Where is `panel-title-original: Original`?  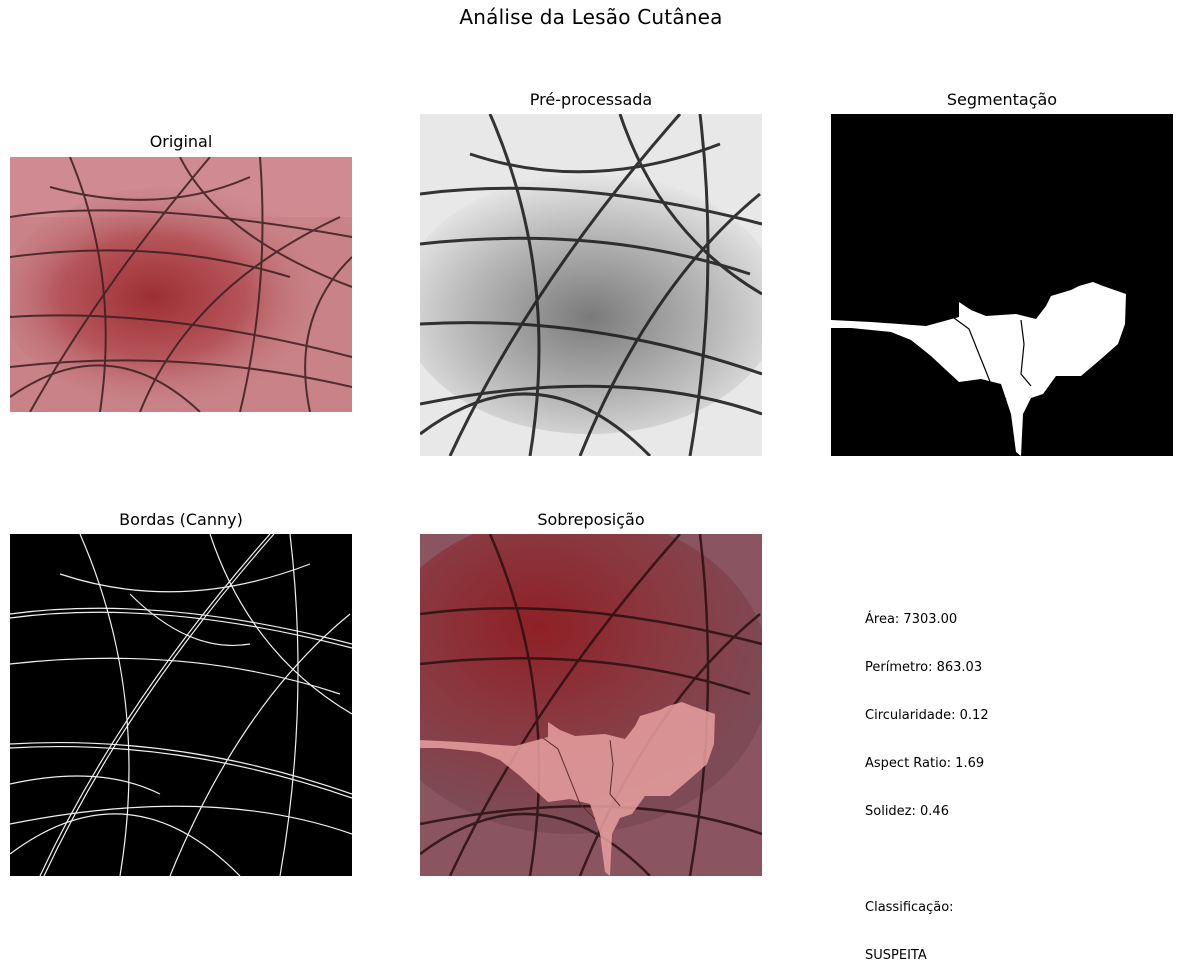
panel-title-original: Original is located at coordinates (181, 141).